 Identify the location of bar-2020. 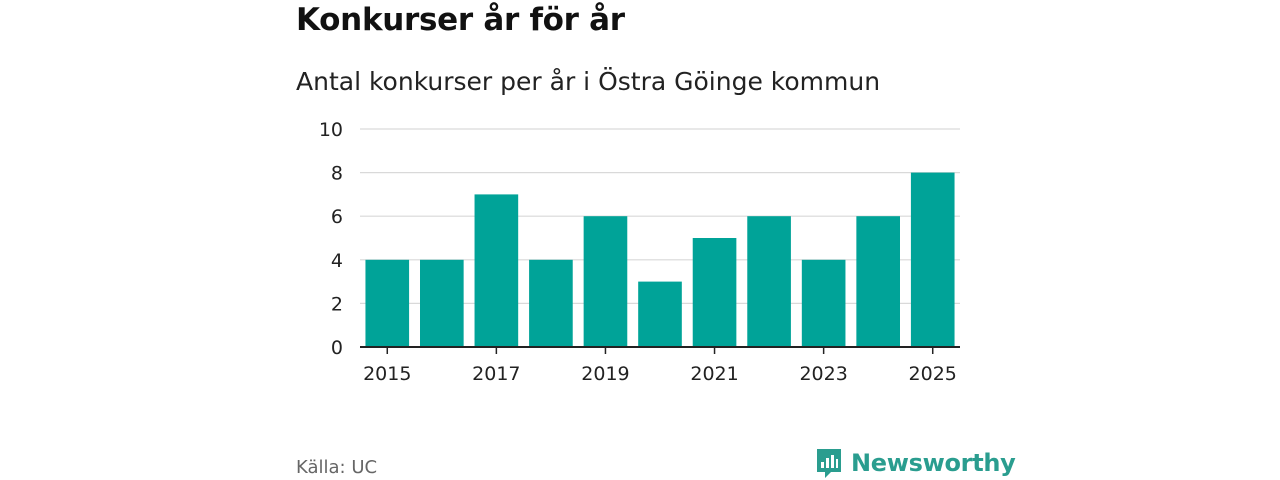
(660, 314).